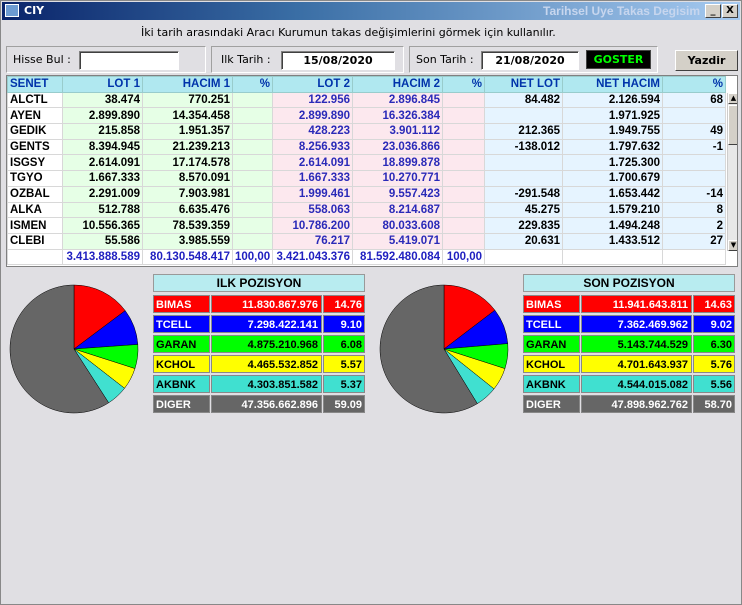 The width and height of the screenshot is (742, 605). What do you see at coordinates (732, 245) in the screenshot?
I see `scroll-down-icon: ▼` at bounding box center [732, 245].